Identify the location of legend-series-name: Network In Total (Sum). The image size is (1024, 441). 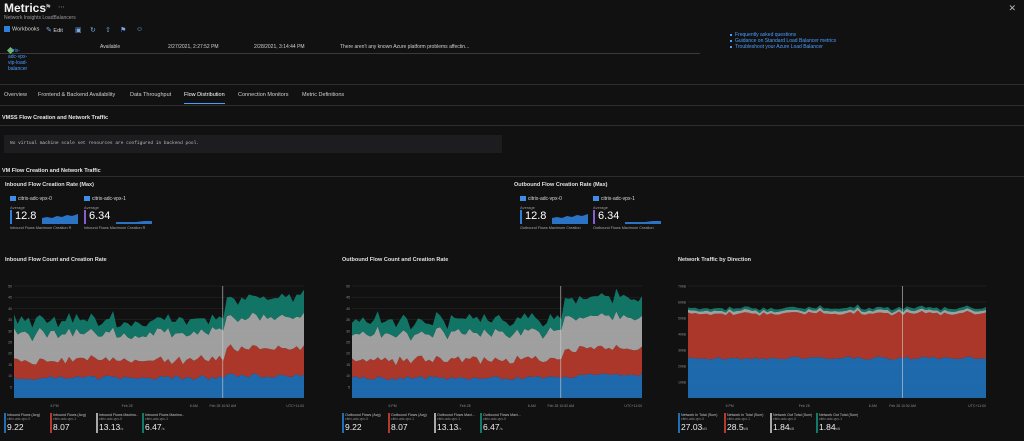
(745, 415).